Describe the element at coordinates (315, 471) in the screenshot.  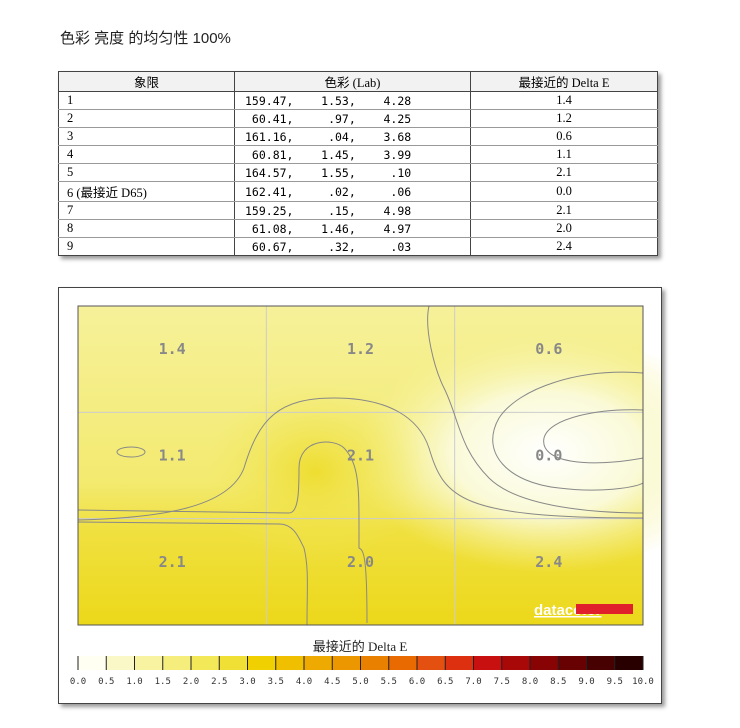
I see `high-delta-region` at that location.